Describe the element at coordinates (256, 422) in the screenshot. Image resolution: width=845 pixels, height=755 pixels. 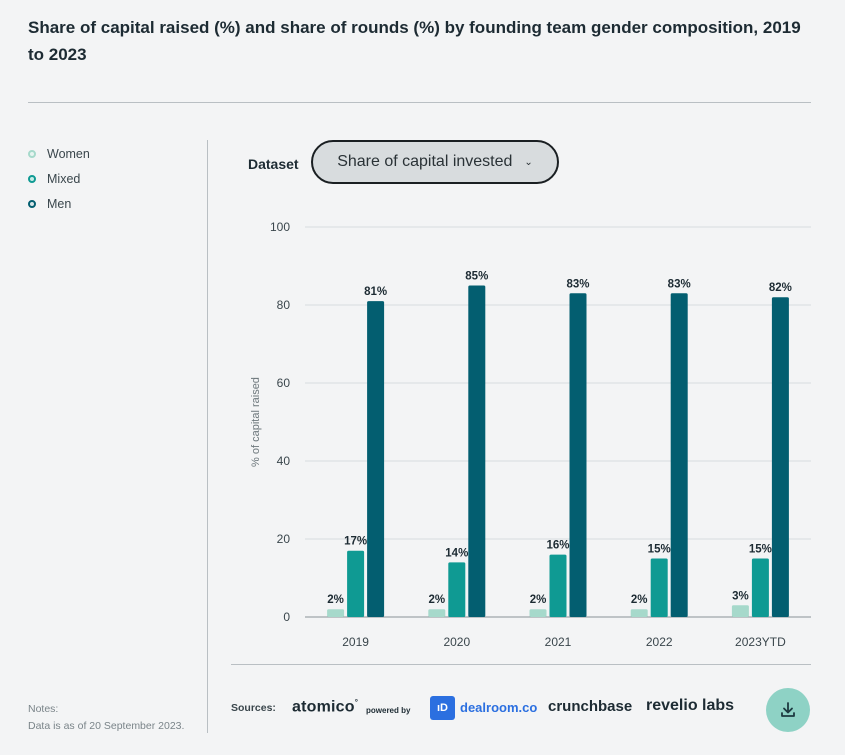
I see `y-axis-label: % of capital raised` at that location.